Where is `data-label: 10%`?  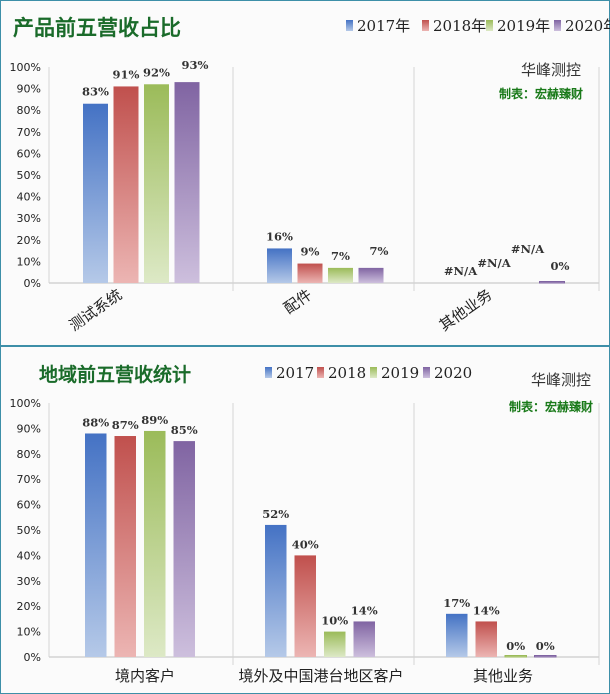
data-label: 10% is located at coordinates (334, 621).